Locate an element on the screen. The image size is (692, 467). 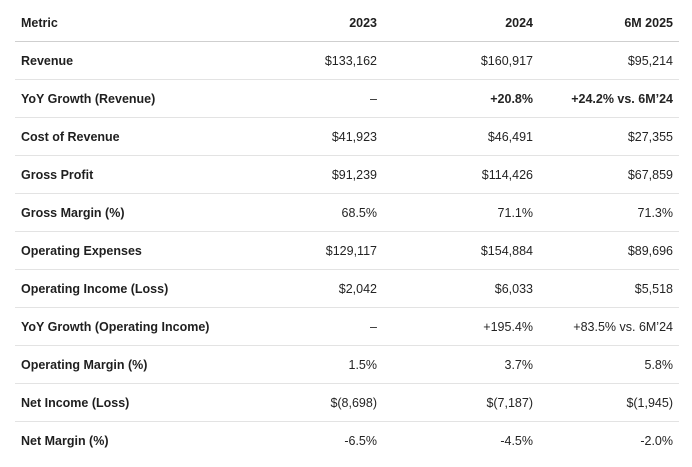
row-value-2024: $160,917 is located at coordinates (461, 60).